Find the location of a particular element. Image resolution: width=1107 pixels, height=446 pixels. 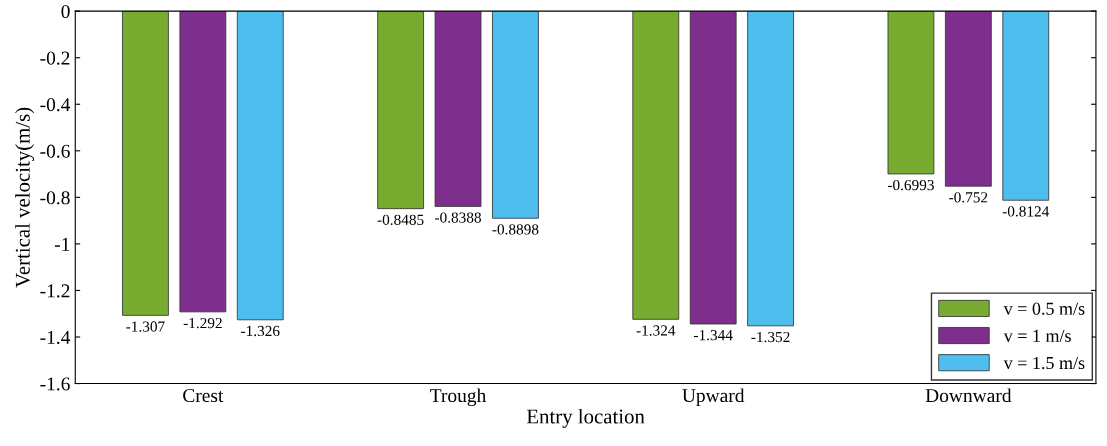

y-axis-title: Vertical velocity(m/s) is located at coordinates (25, 197).